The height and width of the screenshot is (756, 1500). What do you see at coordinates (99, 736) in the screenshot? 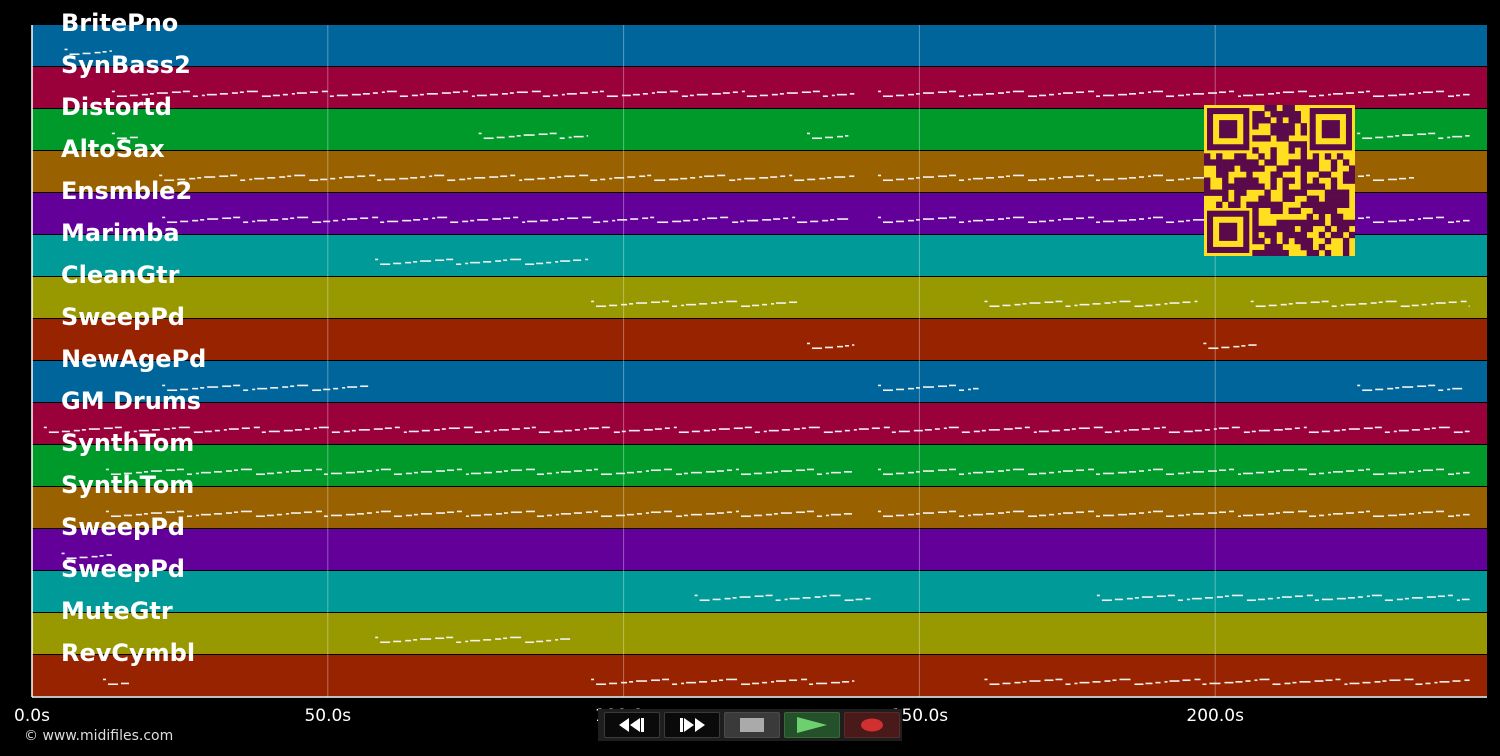
I see `copyright-text: © www.midifiles.com` at bounding box center [99, 736].